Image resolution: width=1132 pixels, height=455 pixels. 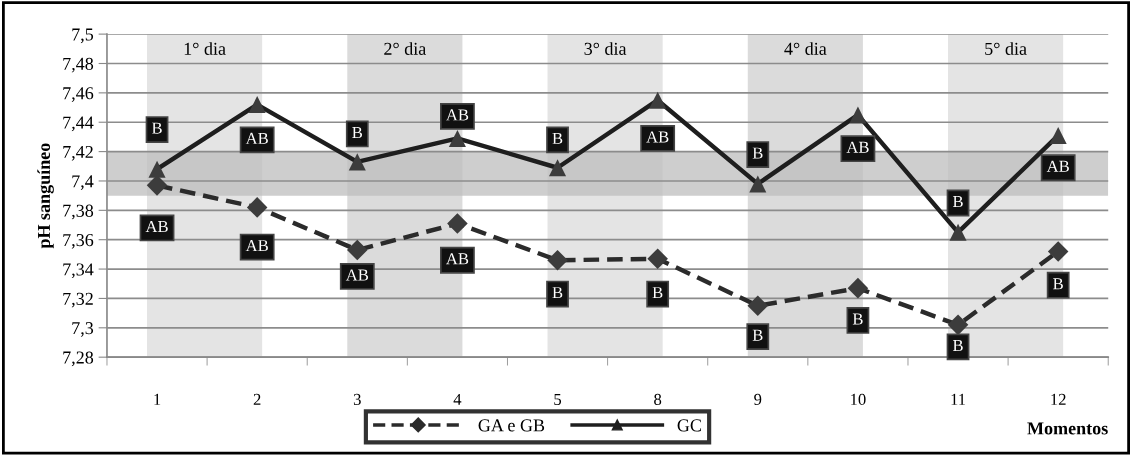 I want to click on y-tick-label: 7,38, so click(x=78, y=212).